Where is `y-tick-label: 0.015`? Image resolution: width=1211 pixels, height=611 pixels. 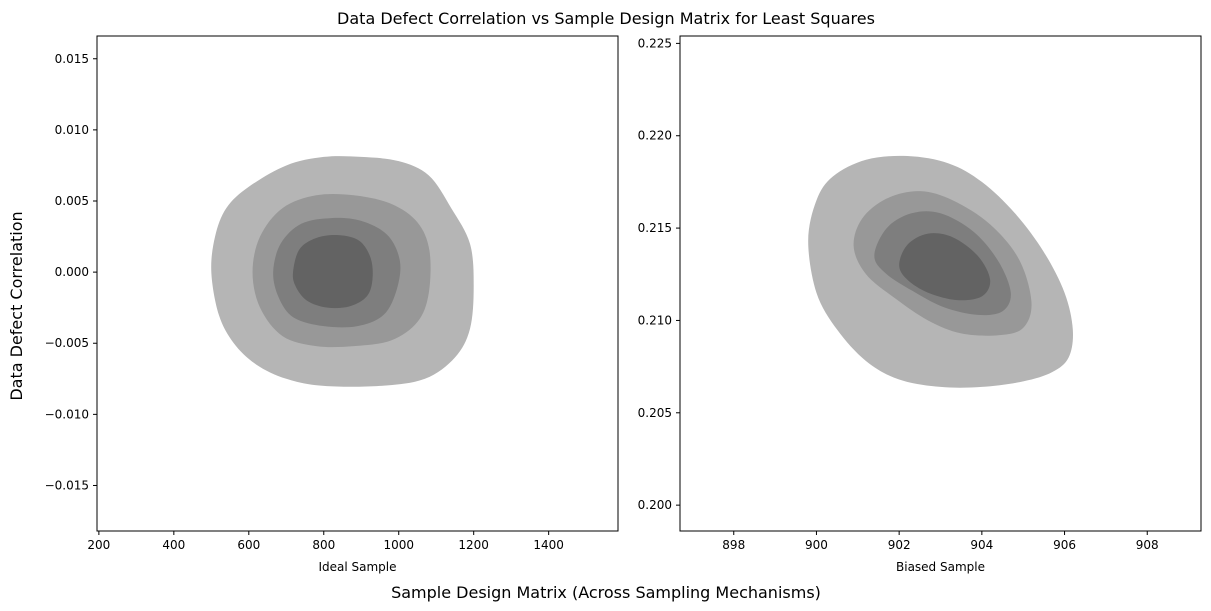 y-tick-label: 0.015 is located at coordinates (72, 59).